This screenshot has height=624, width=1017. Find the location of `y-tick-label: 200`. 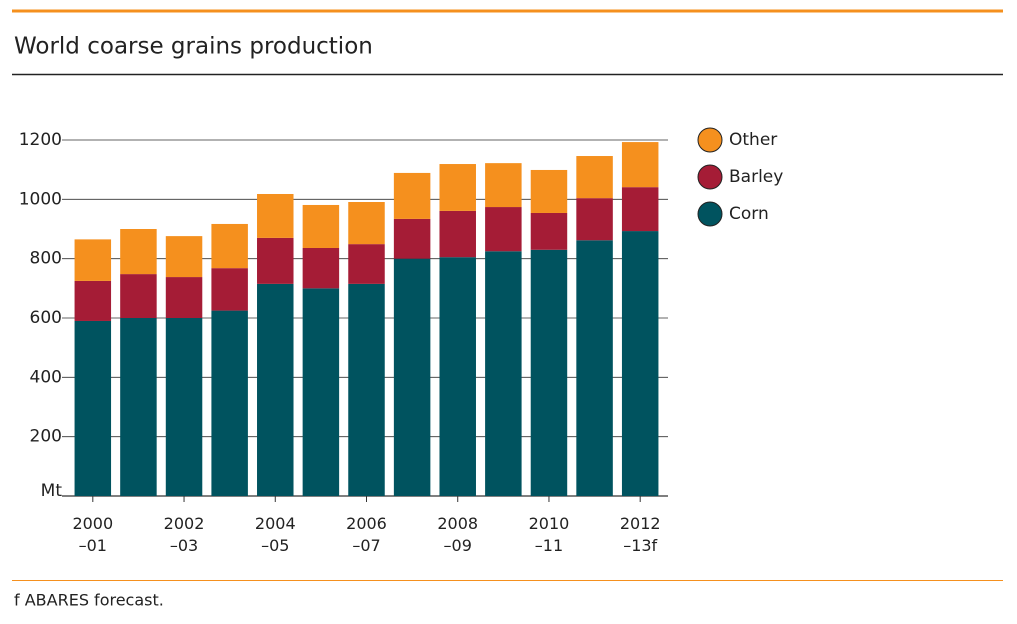

y-tick-label: 200 is located at coordinates (46, 437).